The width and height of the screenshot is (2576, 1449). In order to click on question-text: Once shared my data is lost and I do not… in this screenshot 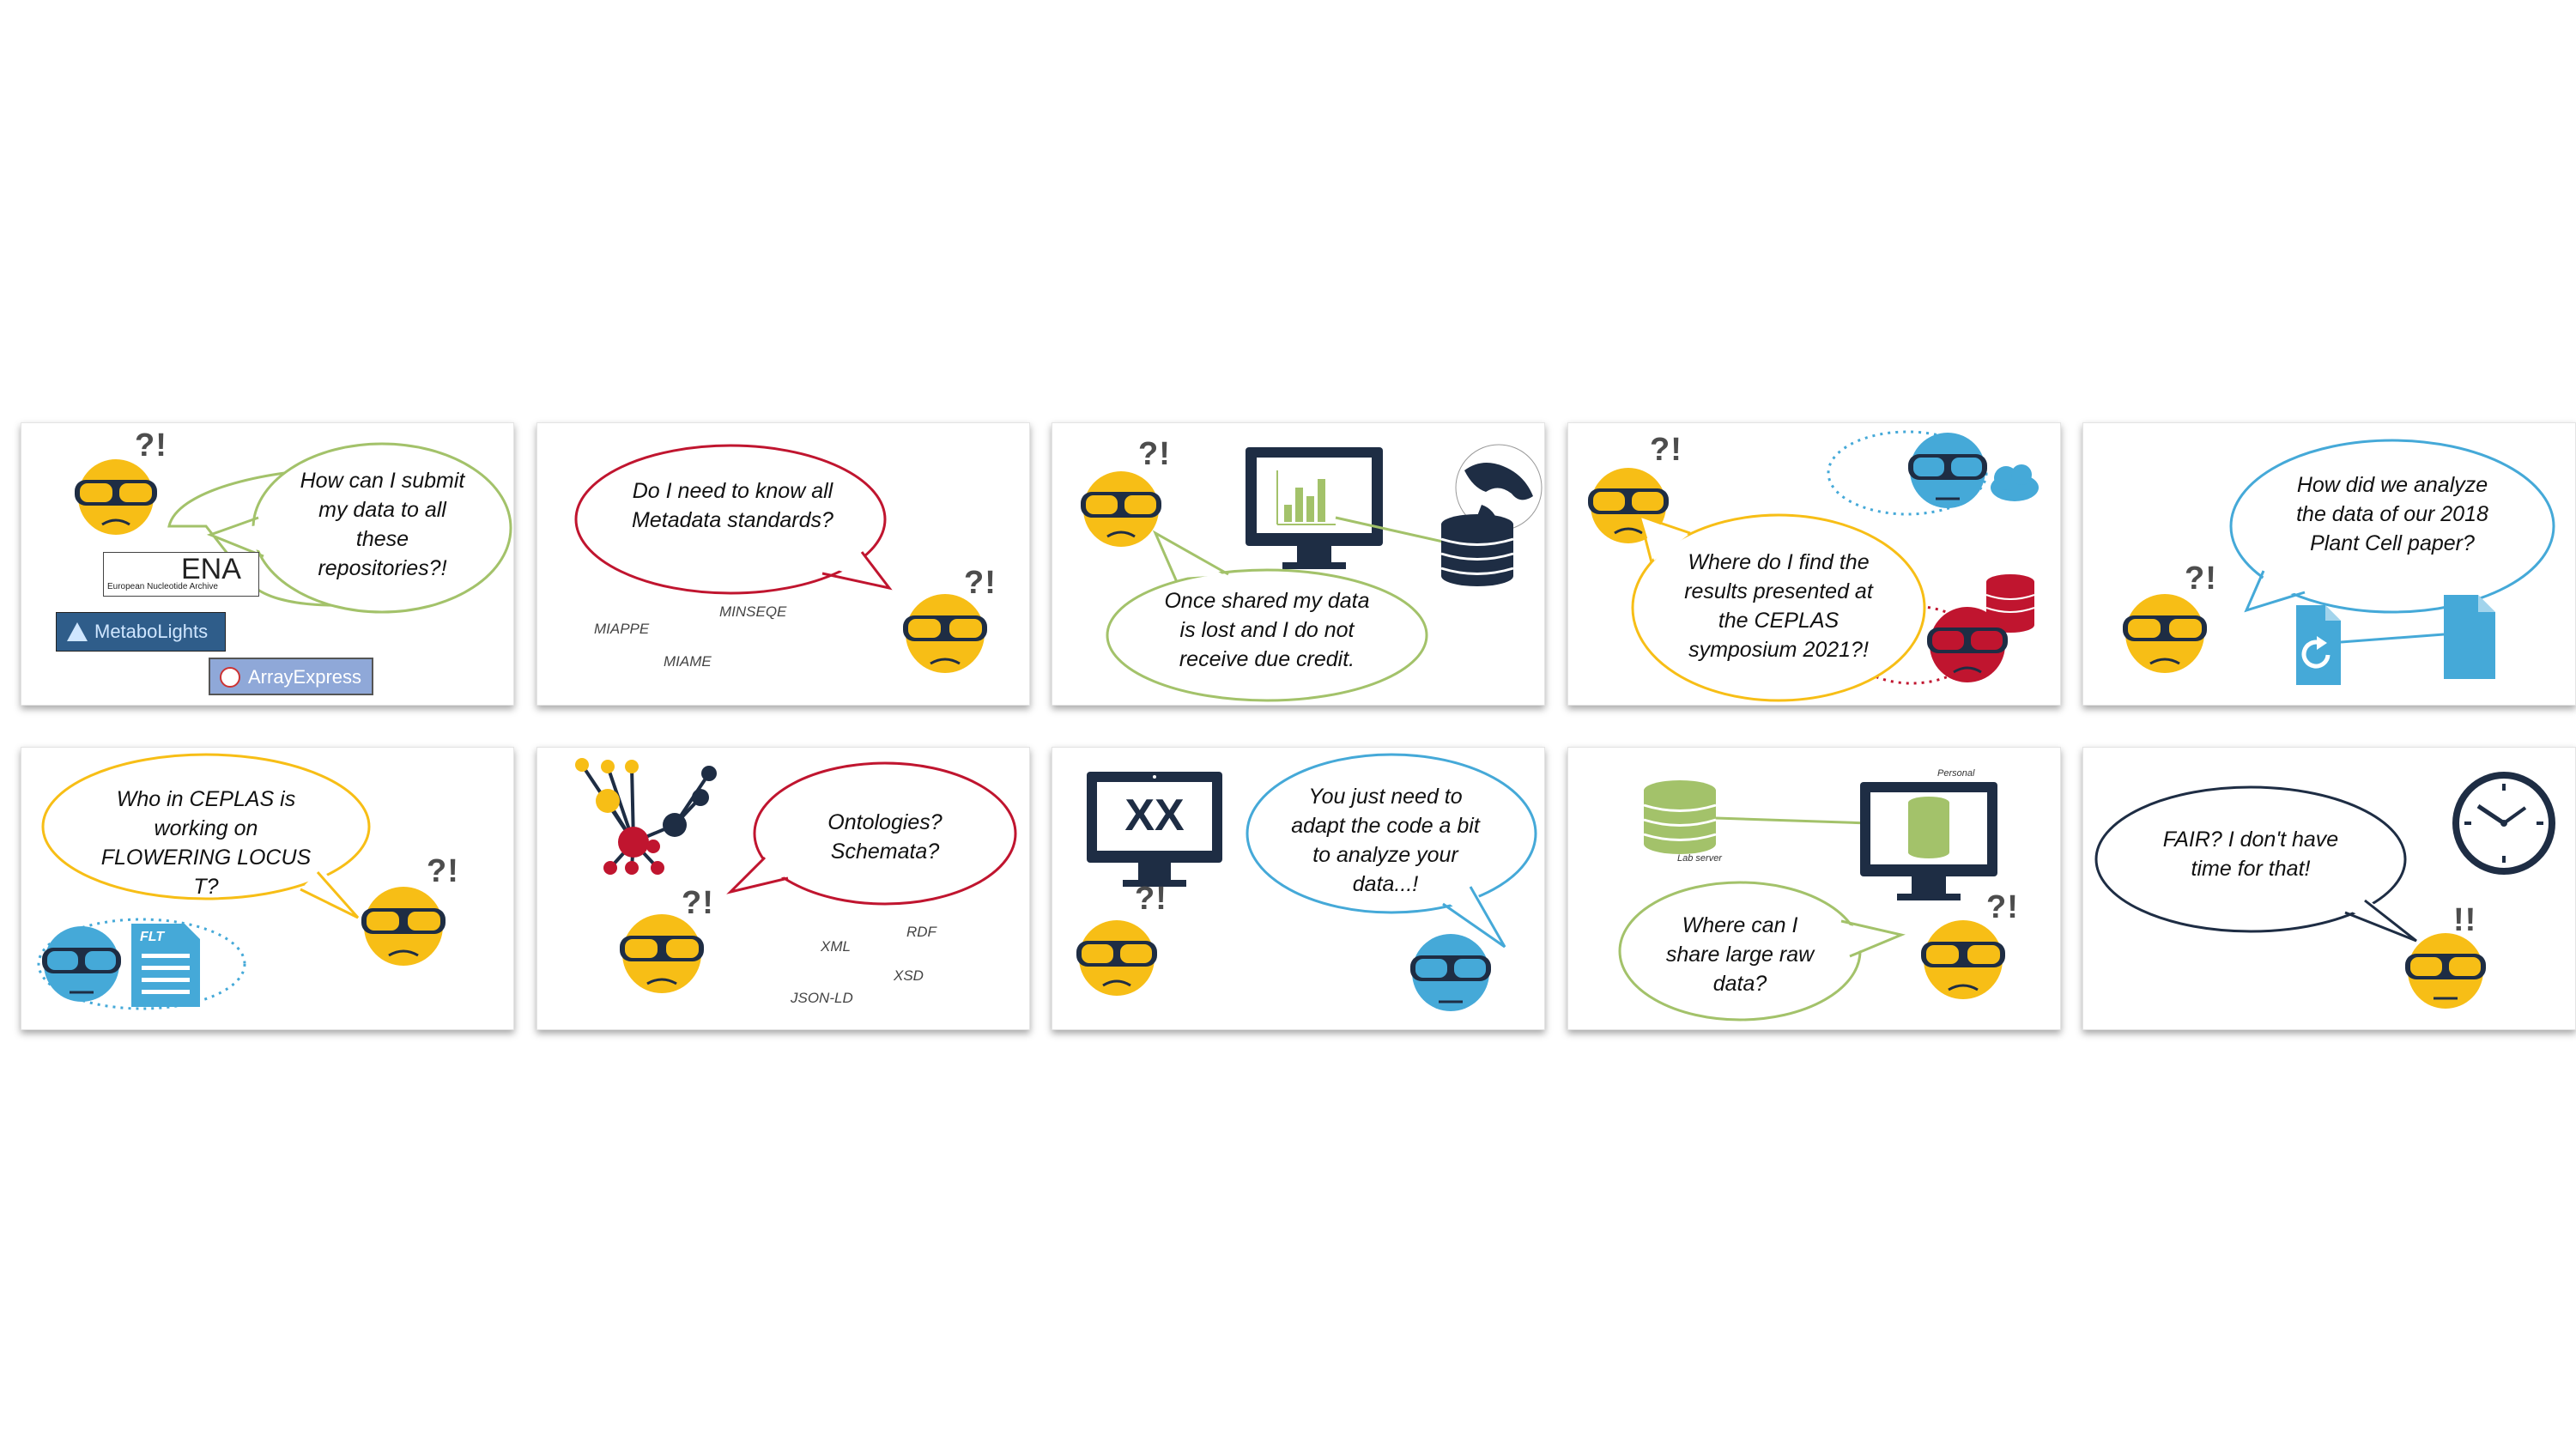, I will do `click(1267, 630)`.